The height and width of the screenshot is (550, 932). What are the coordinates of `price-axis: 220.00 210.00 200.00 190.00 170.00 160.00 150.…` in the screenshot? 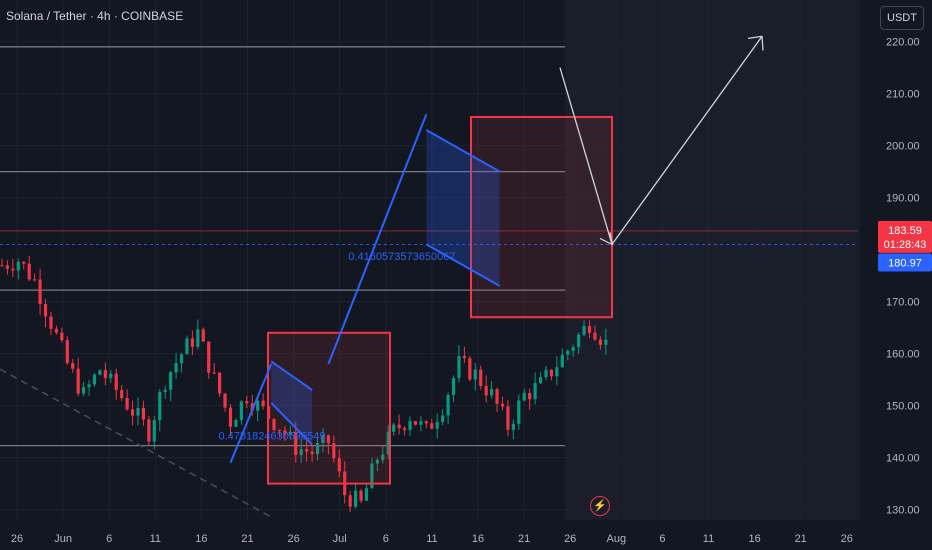 It's located at (905, 277).